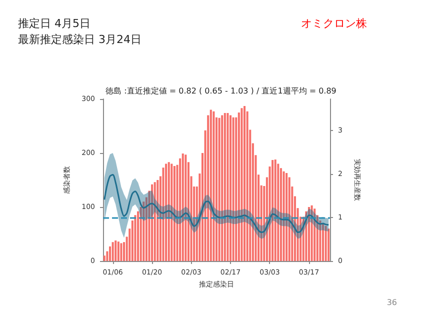  What do you see at coordinates (80, 39) in the screenshot?
I see `text: 最新推定感染日 3月24日` at bounding box center [80, 39].